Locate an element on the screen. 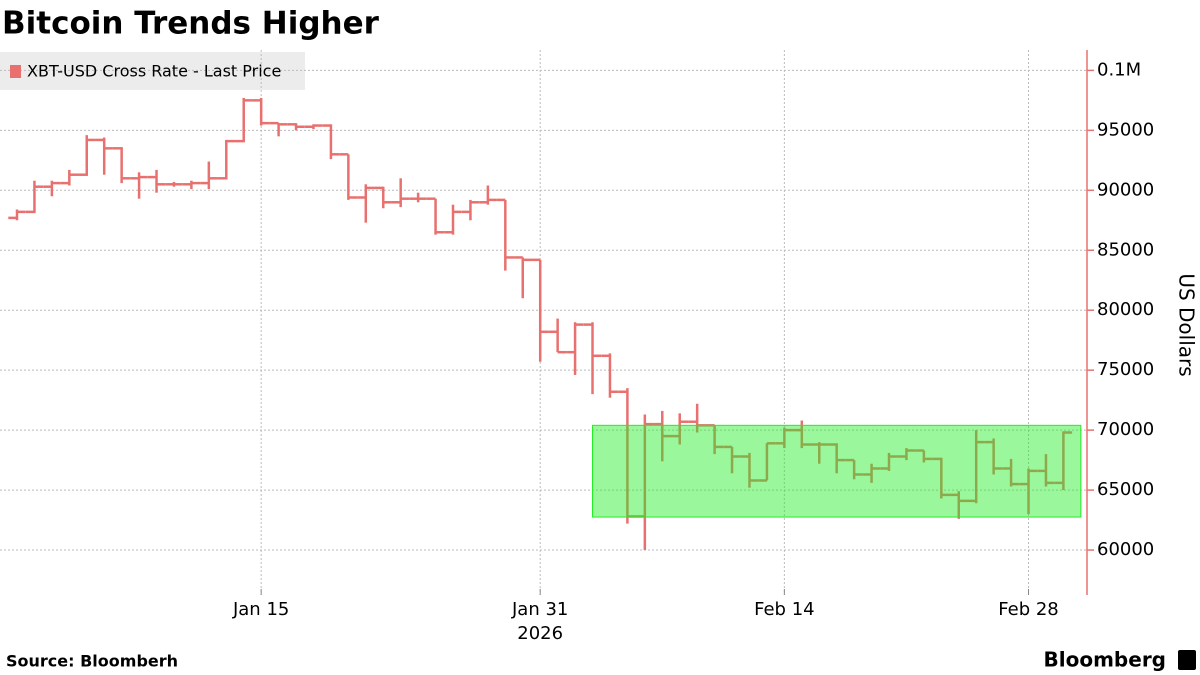  x-tick-label: Feb 14 is located at coordinates (784, 609).